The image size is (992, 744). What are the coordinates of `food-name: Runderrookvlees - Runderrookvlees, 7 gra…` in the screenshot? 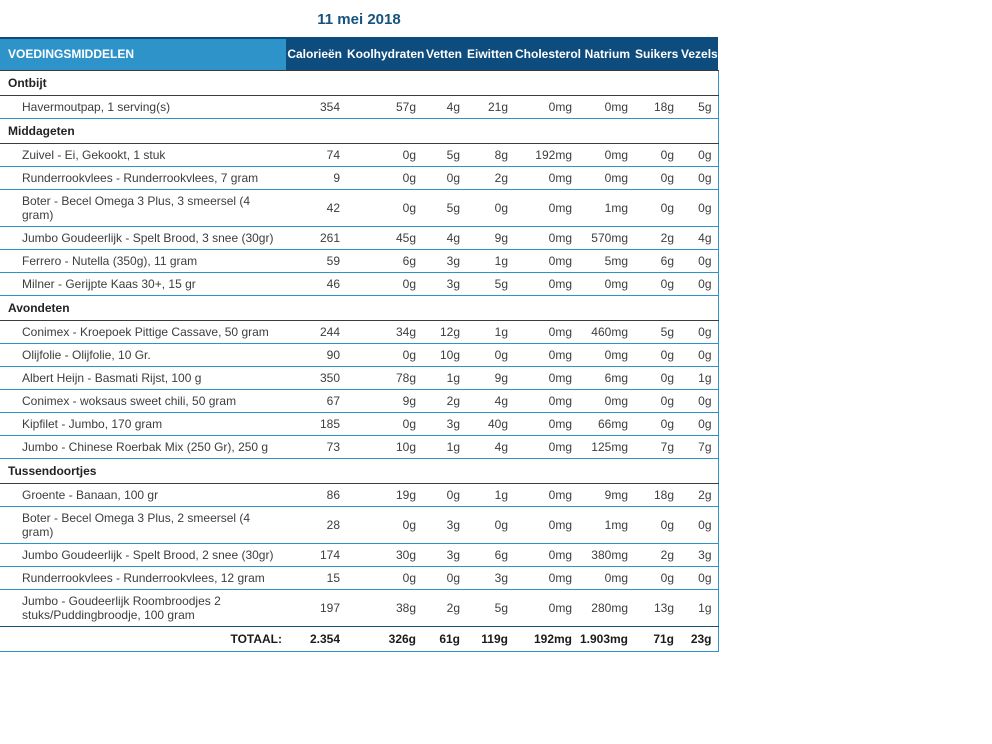 It's located at (143, 178).